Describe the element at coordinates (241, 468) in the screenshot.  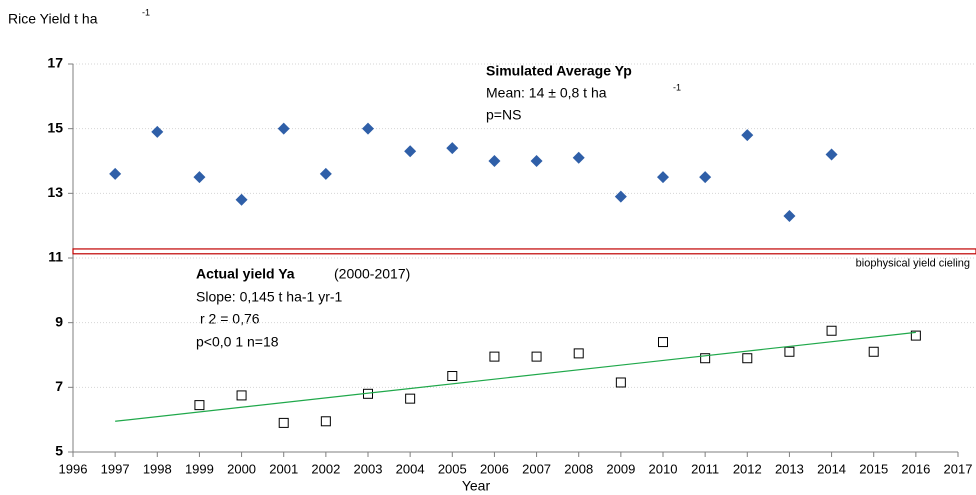
I see `x-tick-label: 2000` at that location.